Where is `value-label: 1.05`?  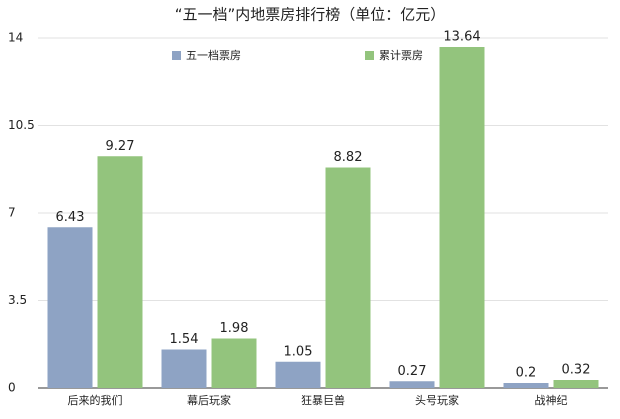
value-label: 1.05 is located at coordinates (298, 351).